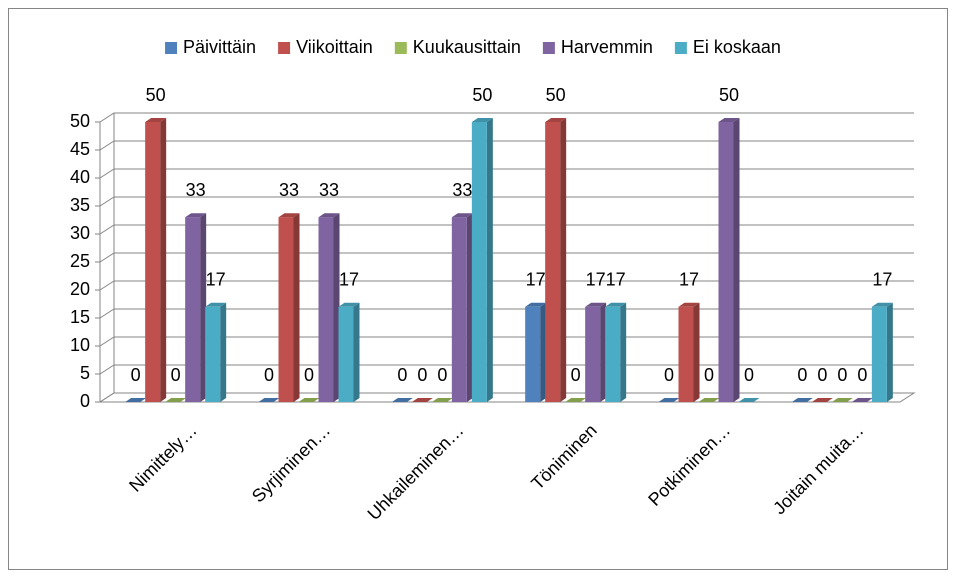 The width and height of the screenshot is (956, 576). I want to click on y-tick-label: 40, so click(80, 177).